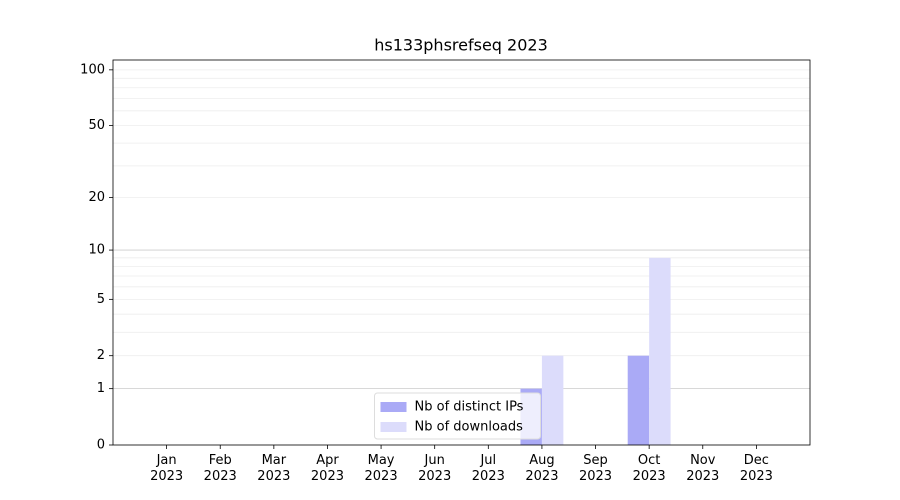 Image resolution: width=900 pixels, height=500 pixels. Describe the element at coordinates (101, 299) in the screenshot. I see `y-tick-label: 5` at that location.